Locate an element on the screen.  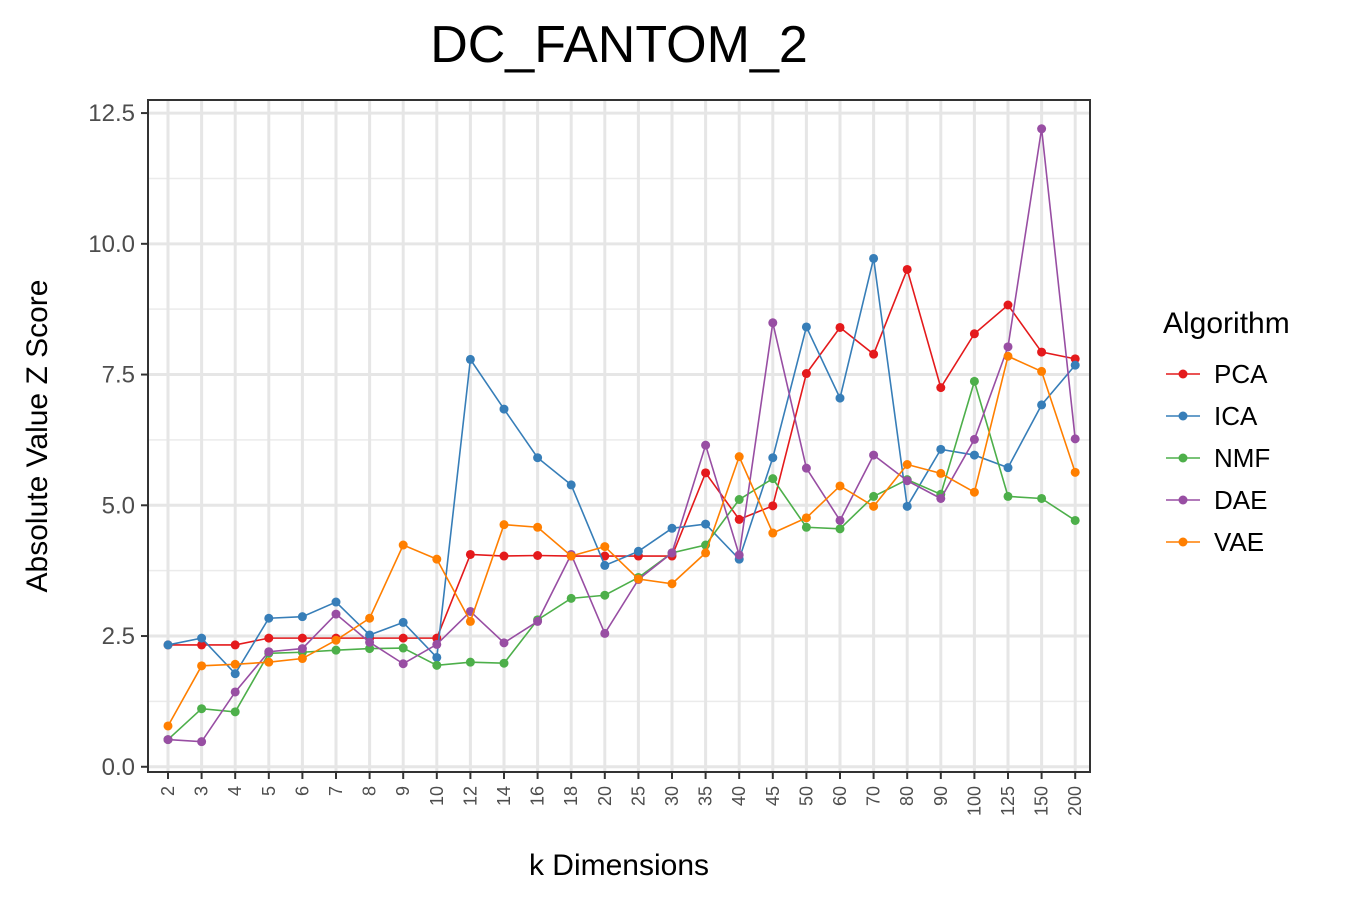
x-tick-label: 35 is located at coordinates (706, 796).